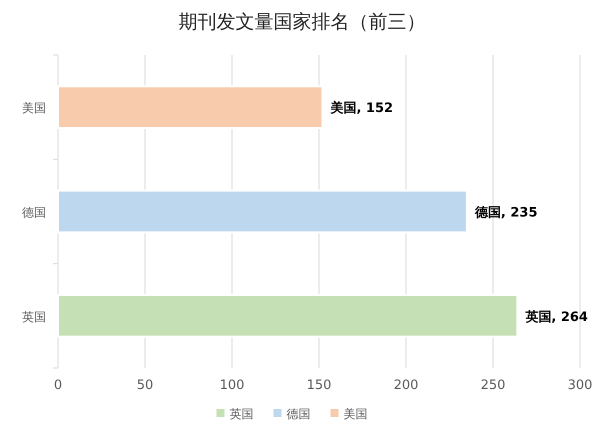 The width and height of the screenshot is (604, 434). Describe the element at coordinates (242, 414) in the screenshot. I see `legend-label: 英国` at that location.